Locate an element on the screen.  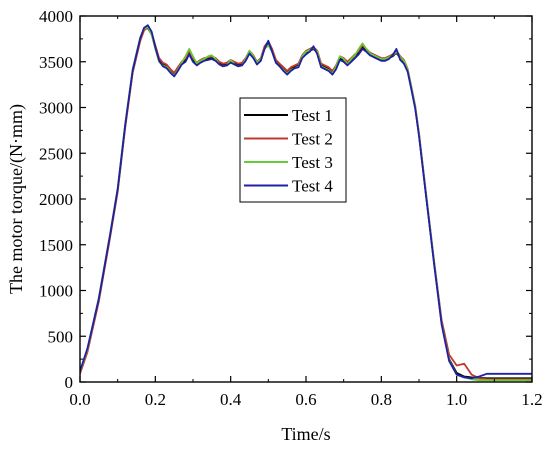
y-tick-label: 1000 is located at coordinates (56, 291).